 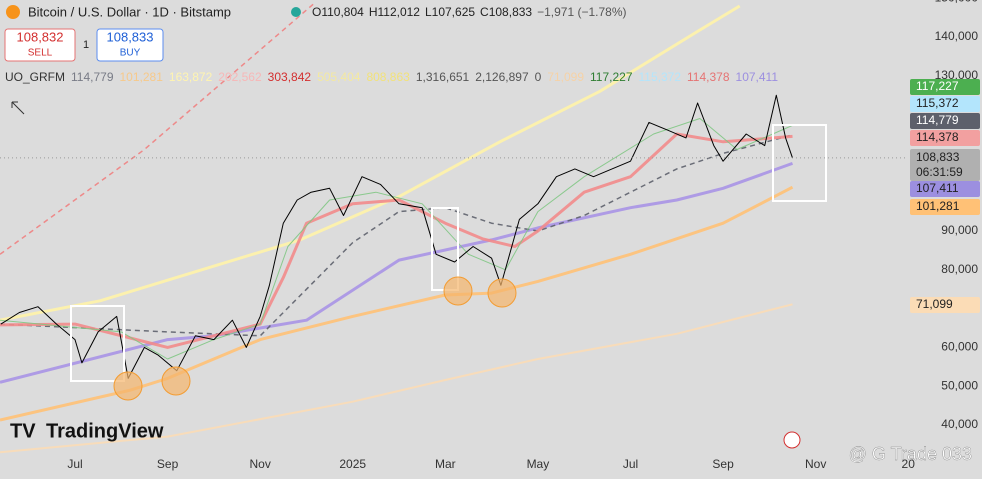 What do you see at coordinates (938, 157) in the screenshot?
I see `price-badge-label: 108,833` at bounding box center [938, 157].